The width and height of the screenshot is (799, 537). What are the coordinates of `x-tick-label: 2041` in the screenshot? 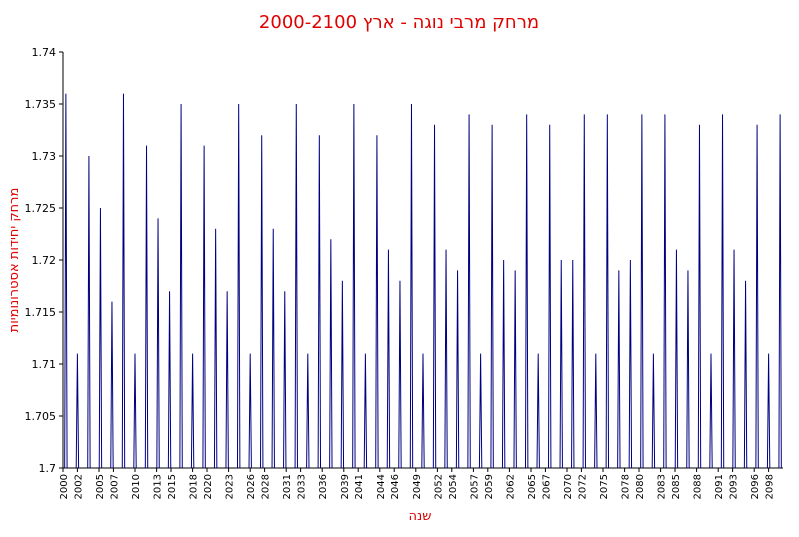 It's located at (359, 486).